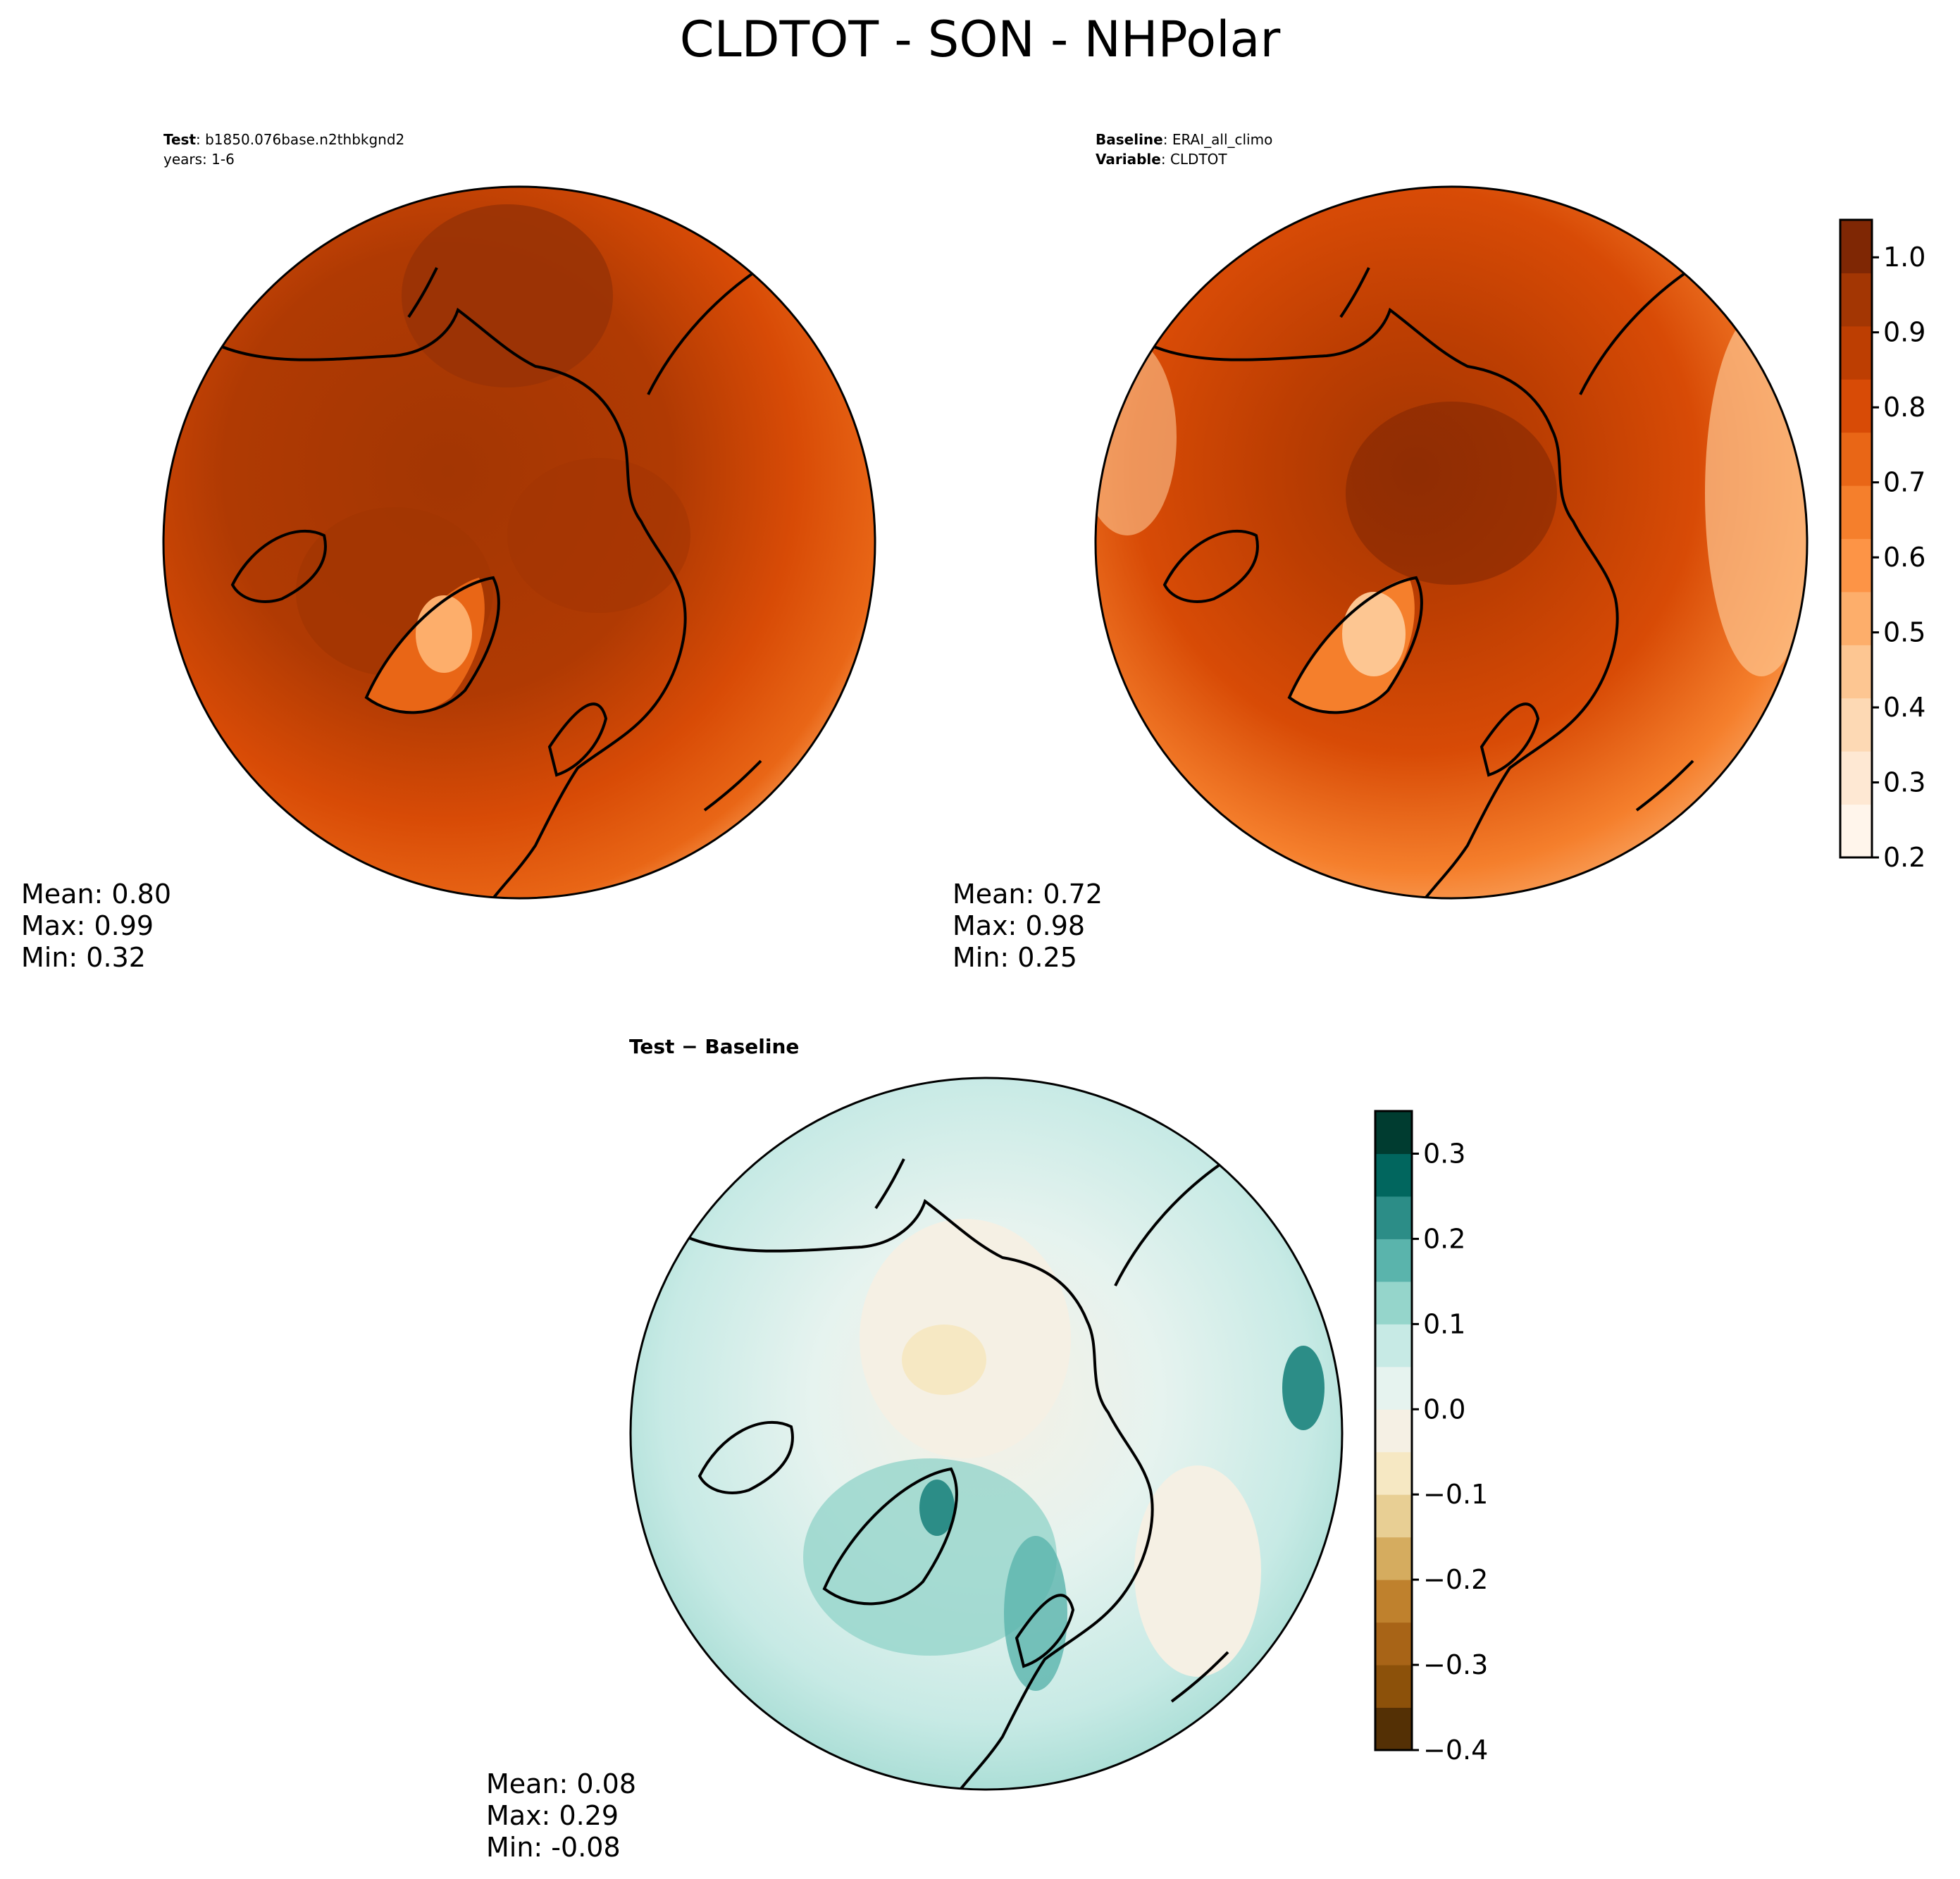 The image size is (1960, 1879). I want to click on test-map-boundary, so click(519, 542).